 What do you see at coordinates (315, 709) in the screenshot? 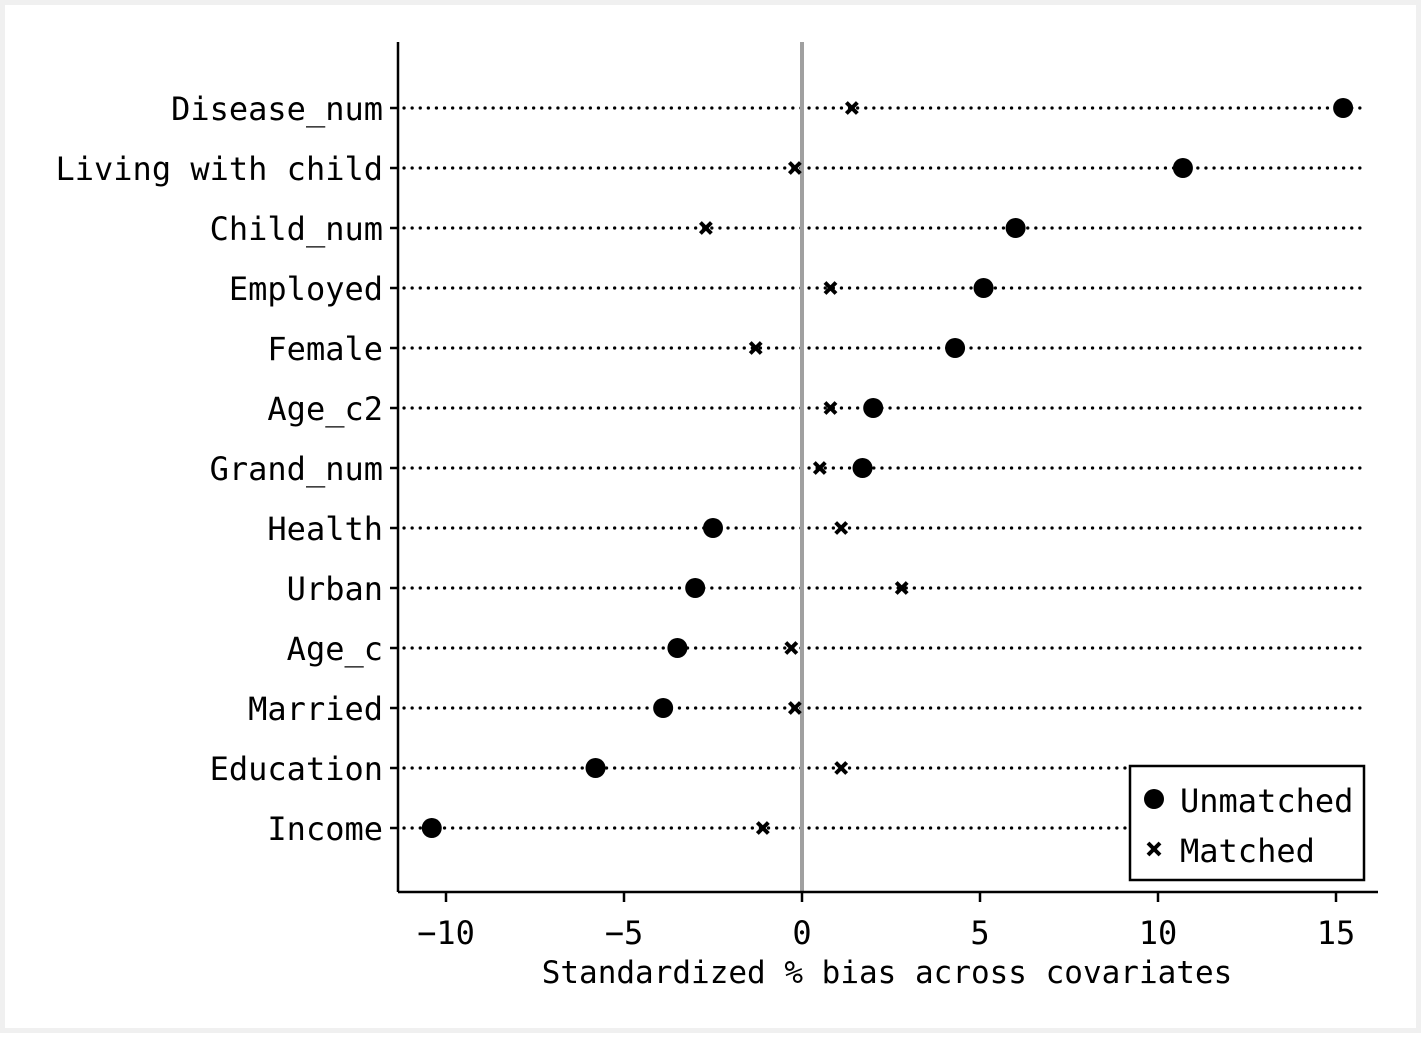
I see `y-tick-label: Married` at bounding box center [315, 709].